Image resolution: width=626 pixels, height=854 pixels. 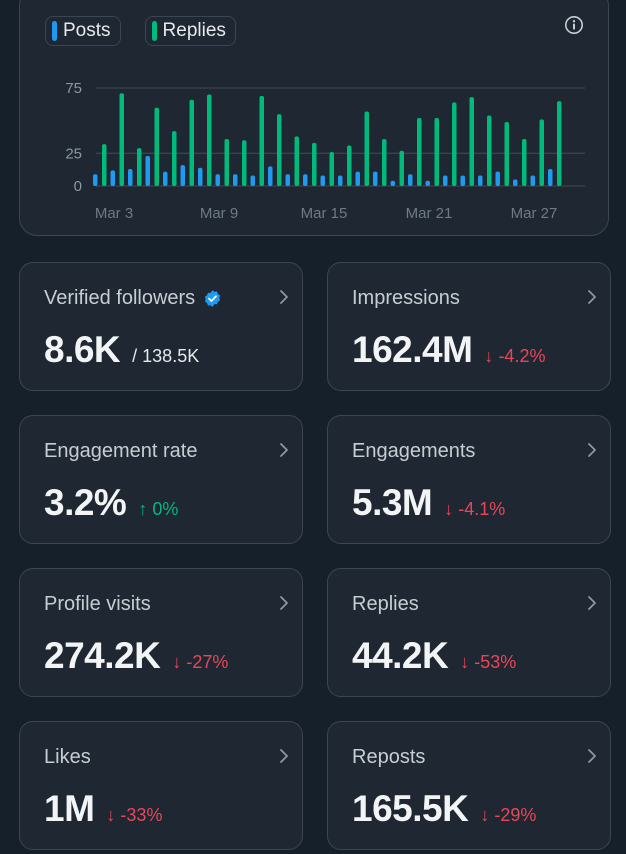 I want to click on stat-label: Likes, so click(x=67, y=757).